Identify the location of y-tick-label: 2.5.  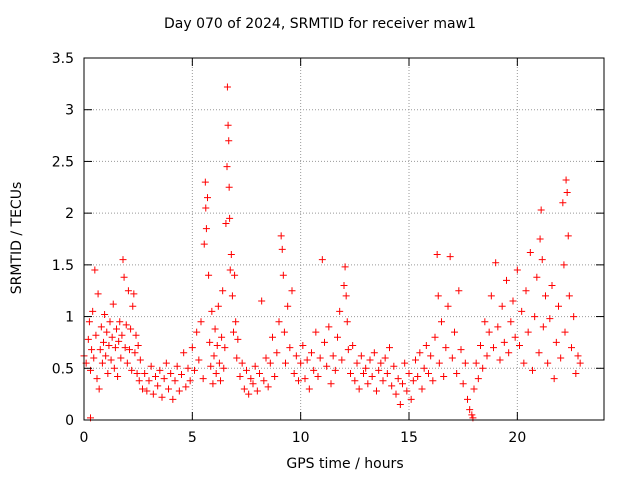
(63, 162).